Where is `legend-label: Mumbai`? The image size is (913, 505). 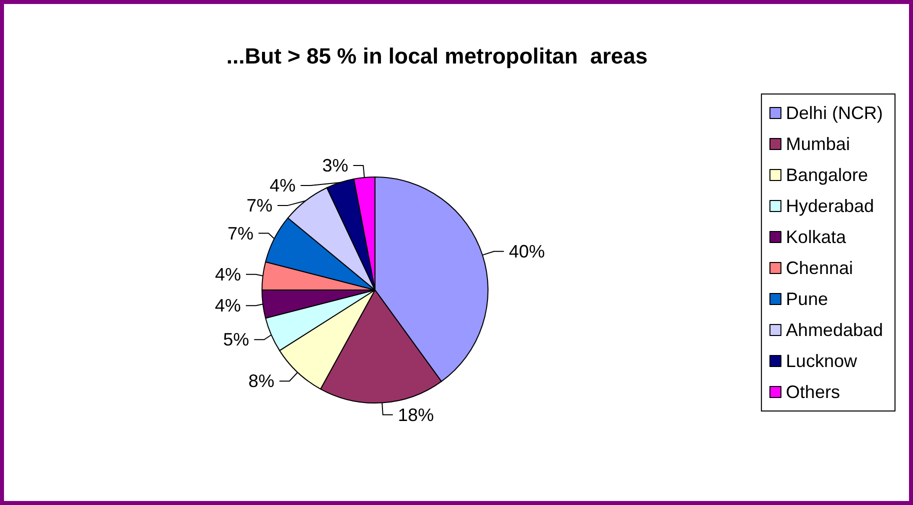
legend-label: Mumbai is located at coordinates (818, 144).